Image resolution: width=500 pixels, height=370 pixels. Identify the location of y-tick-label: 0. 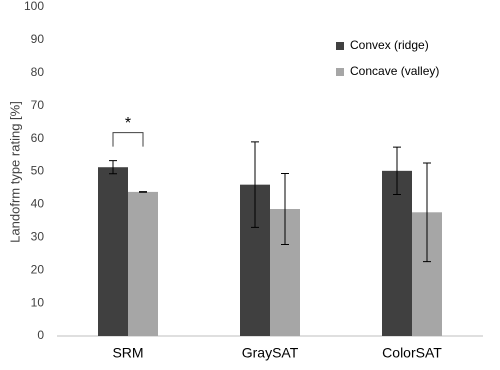
(40, 335).